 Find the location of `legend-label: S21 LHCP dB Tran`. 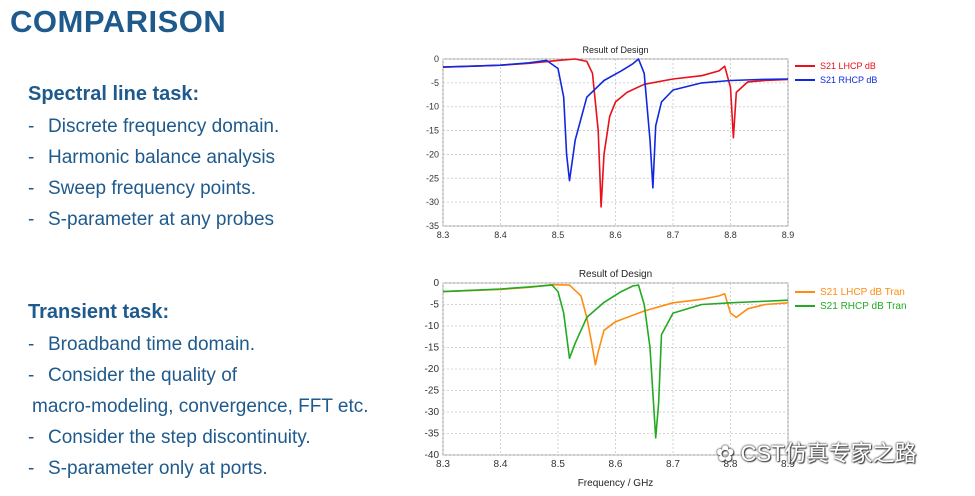

legend-label: S21 LHCP dB Tran is located at coordinates (862, 292).